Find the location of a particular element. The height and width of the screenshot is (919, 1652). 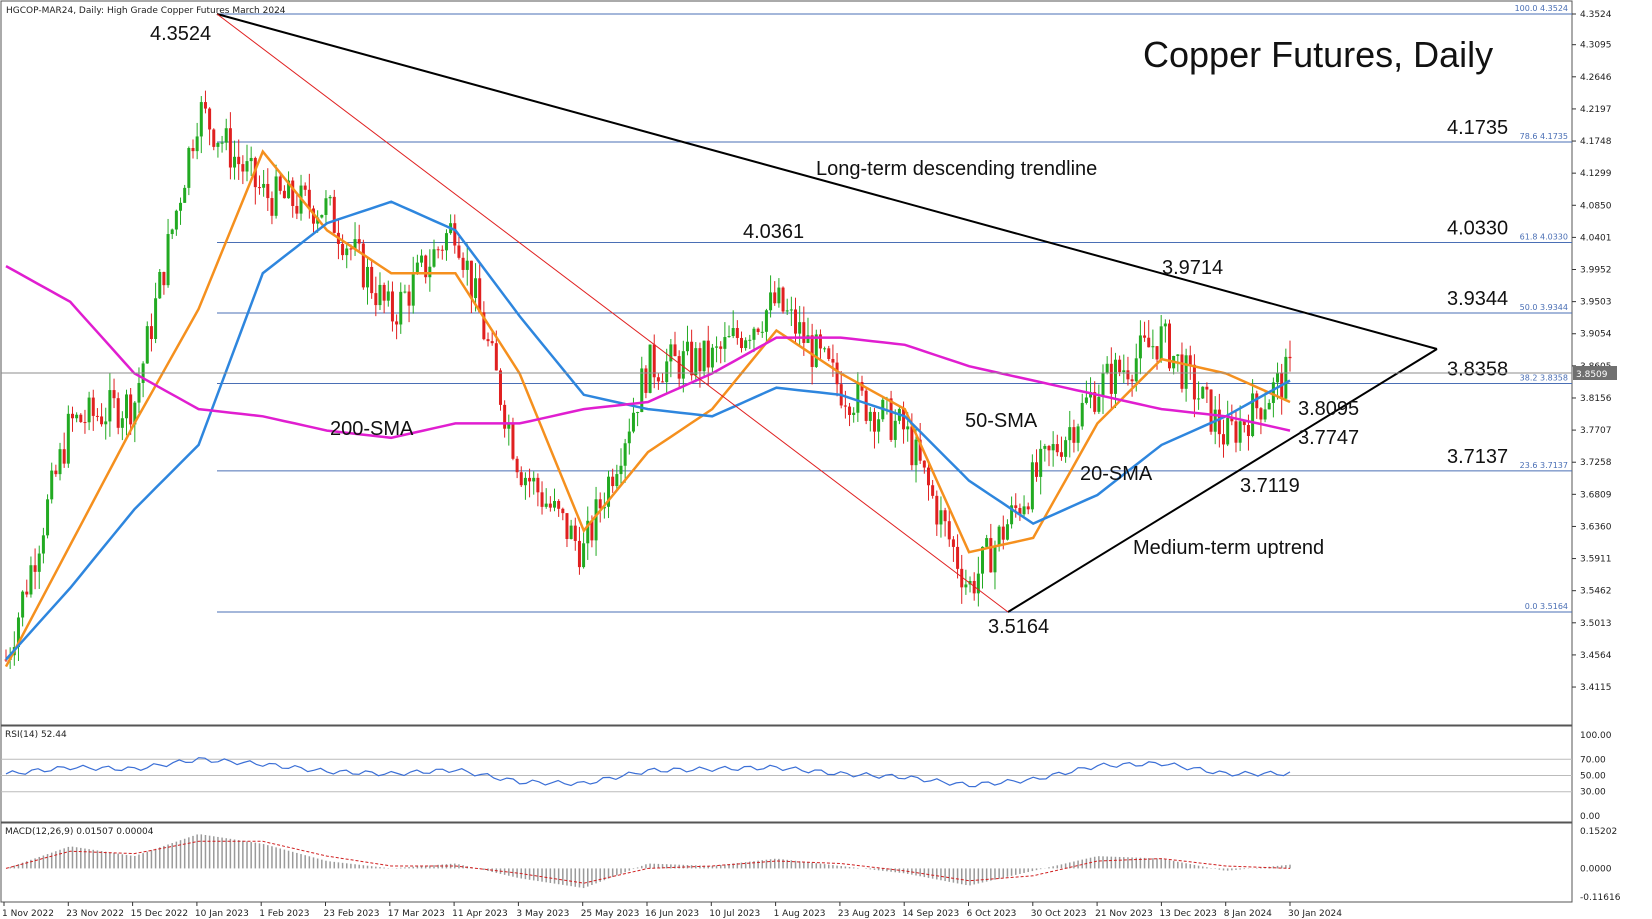

time-tick-label-3: 10 Jan 2023 is located at coordinates (222, 914).